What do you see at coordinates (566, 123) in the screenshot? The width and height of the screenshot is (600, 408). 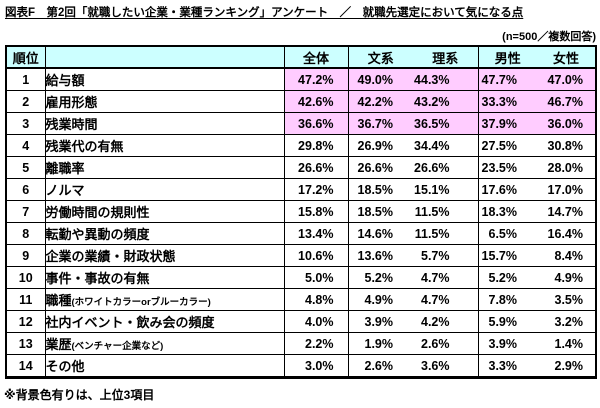 I see `josei-value-cell: 36.0%` at bounding box center [566, 123].